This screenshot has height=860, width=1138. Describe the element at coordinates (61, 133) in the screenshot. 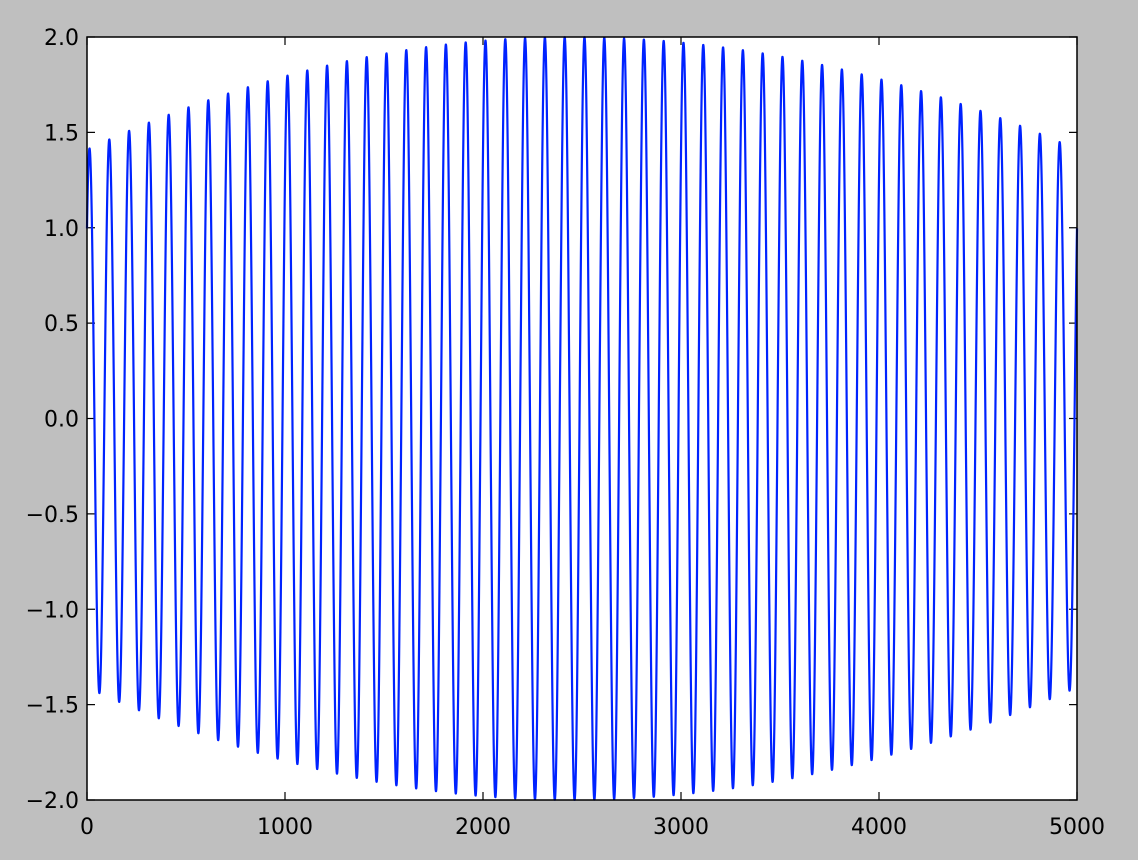

I see `y-tick-label: 1.5` at that location.